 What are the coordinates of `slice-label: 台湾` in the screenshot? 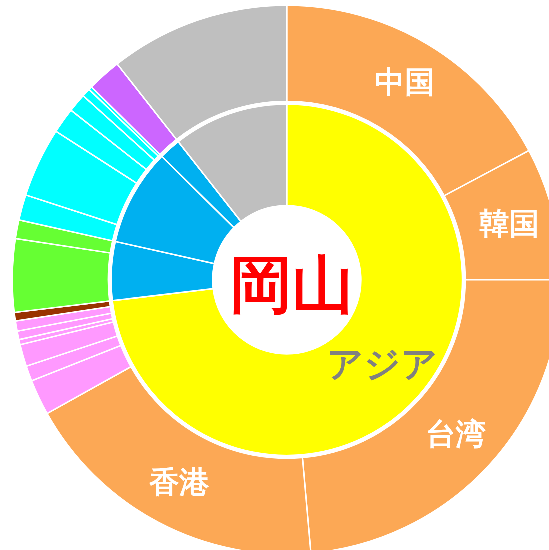 It's located at (456, 434).